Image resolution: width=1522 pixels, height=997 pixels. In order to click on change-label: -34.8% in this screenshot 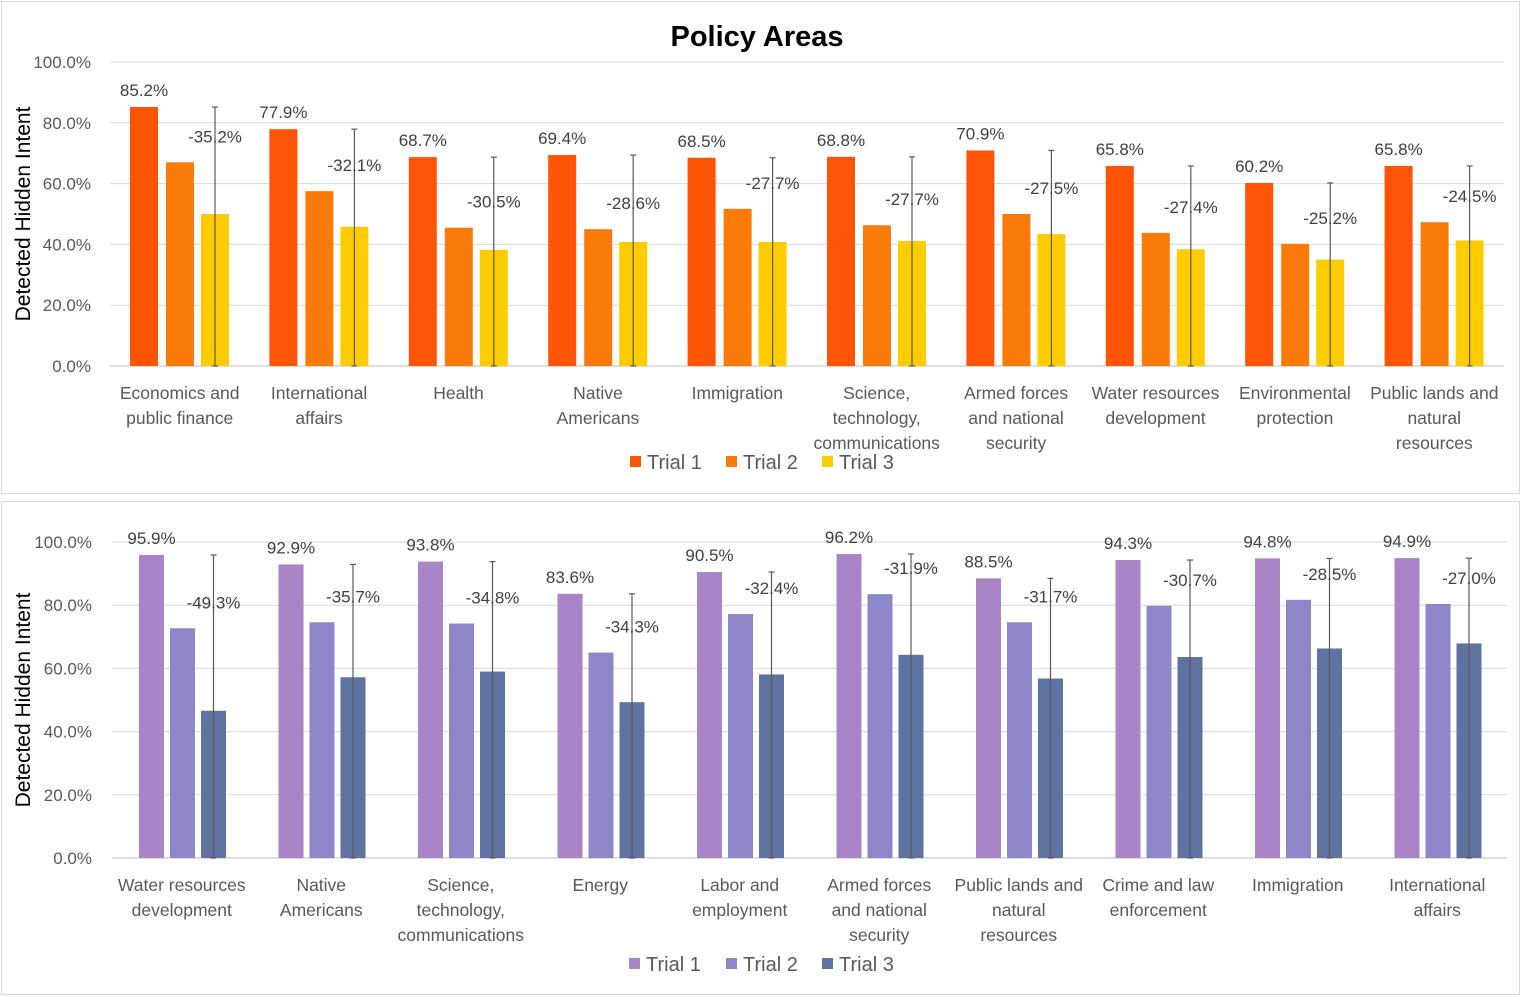, I will do `click(493, 598)`.